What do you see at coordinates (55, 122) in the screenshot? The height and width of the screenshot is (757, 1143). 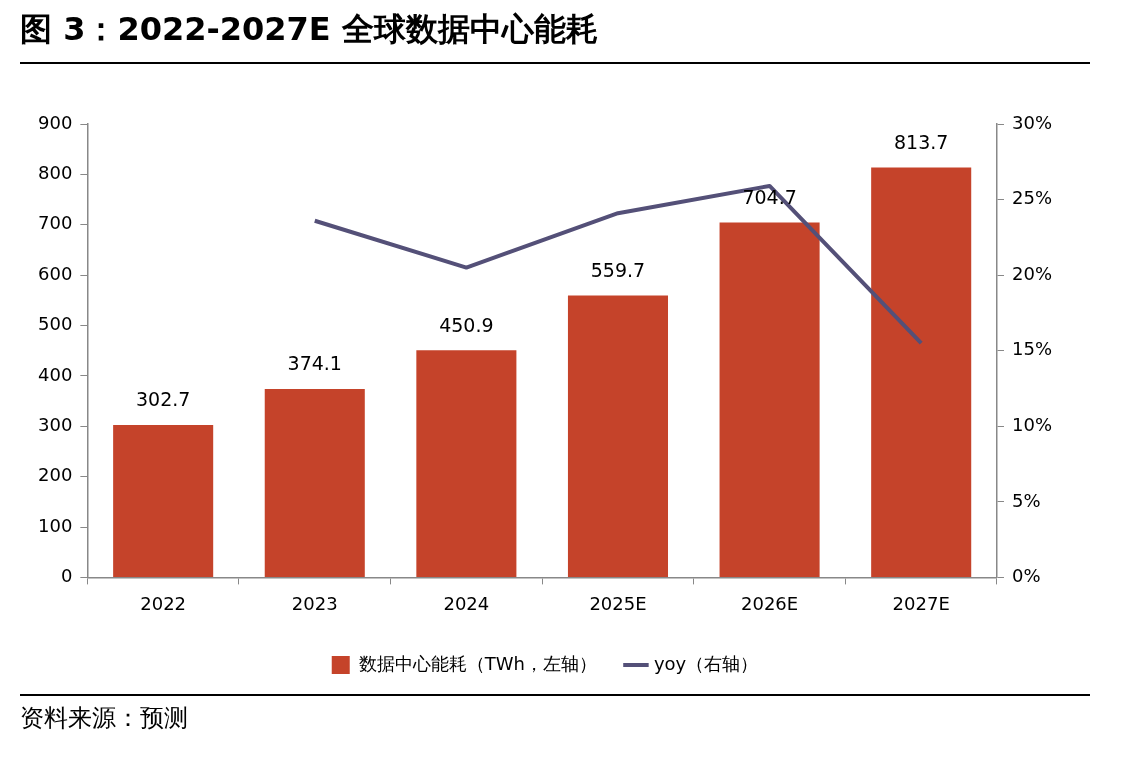 I see `y-tick-label: 900` at bounding box center [55, 122].